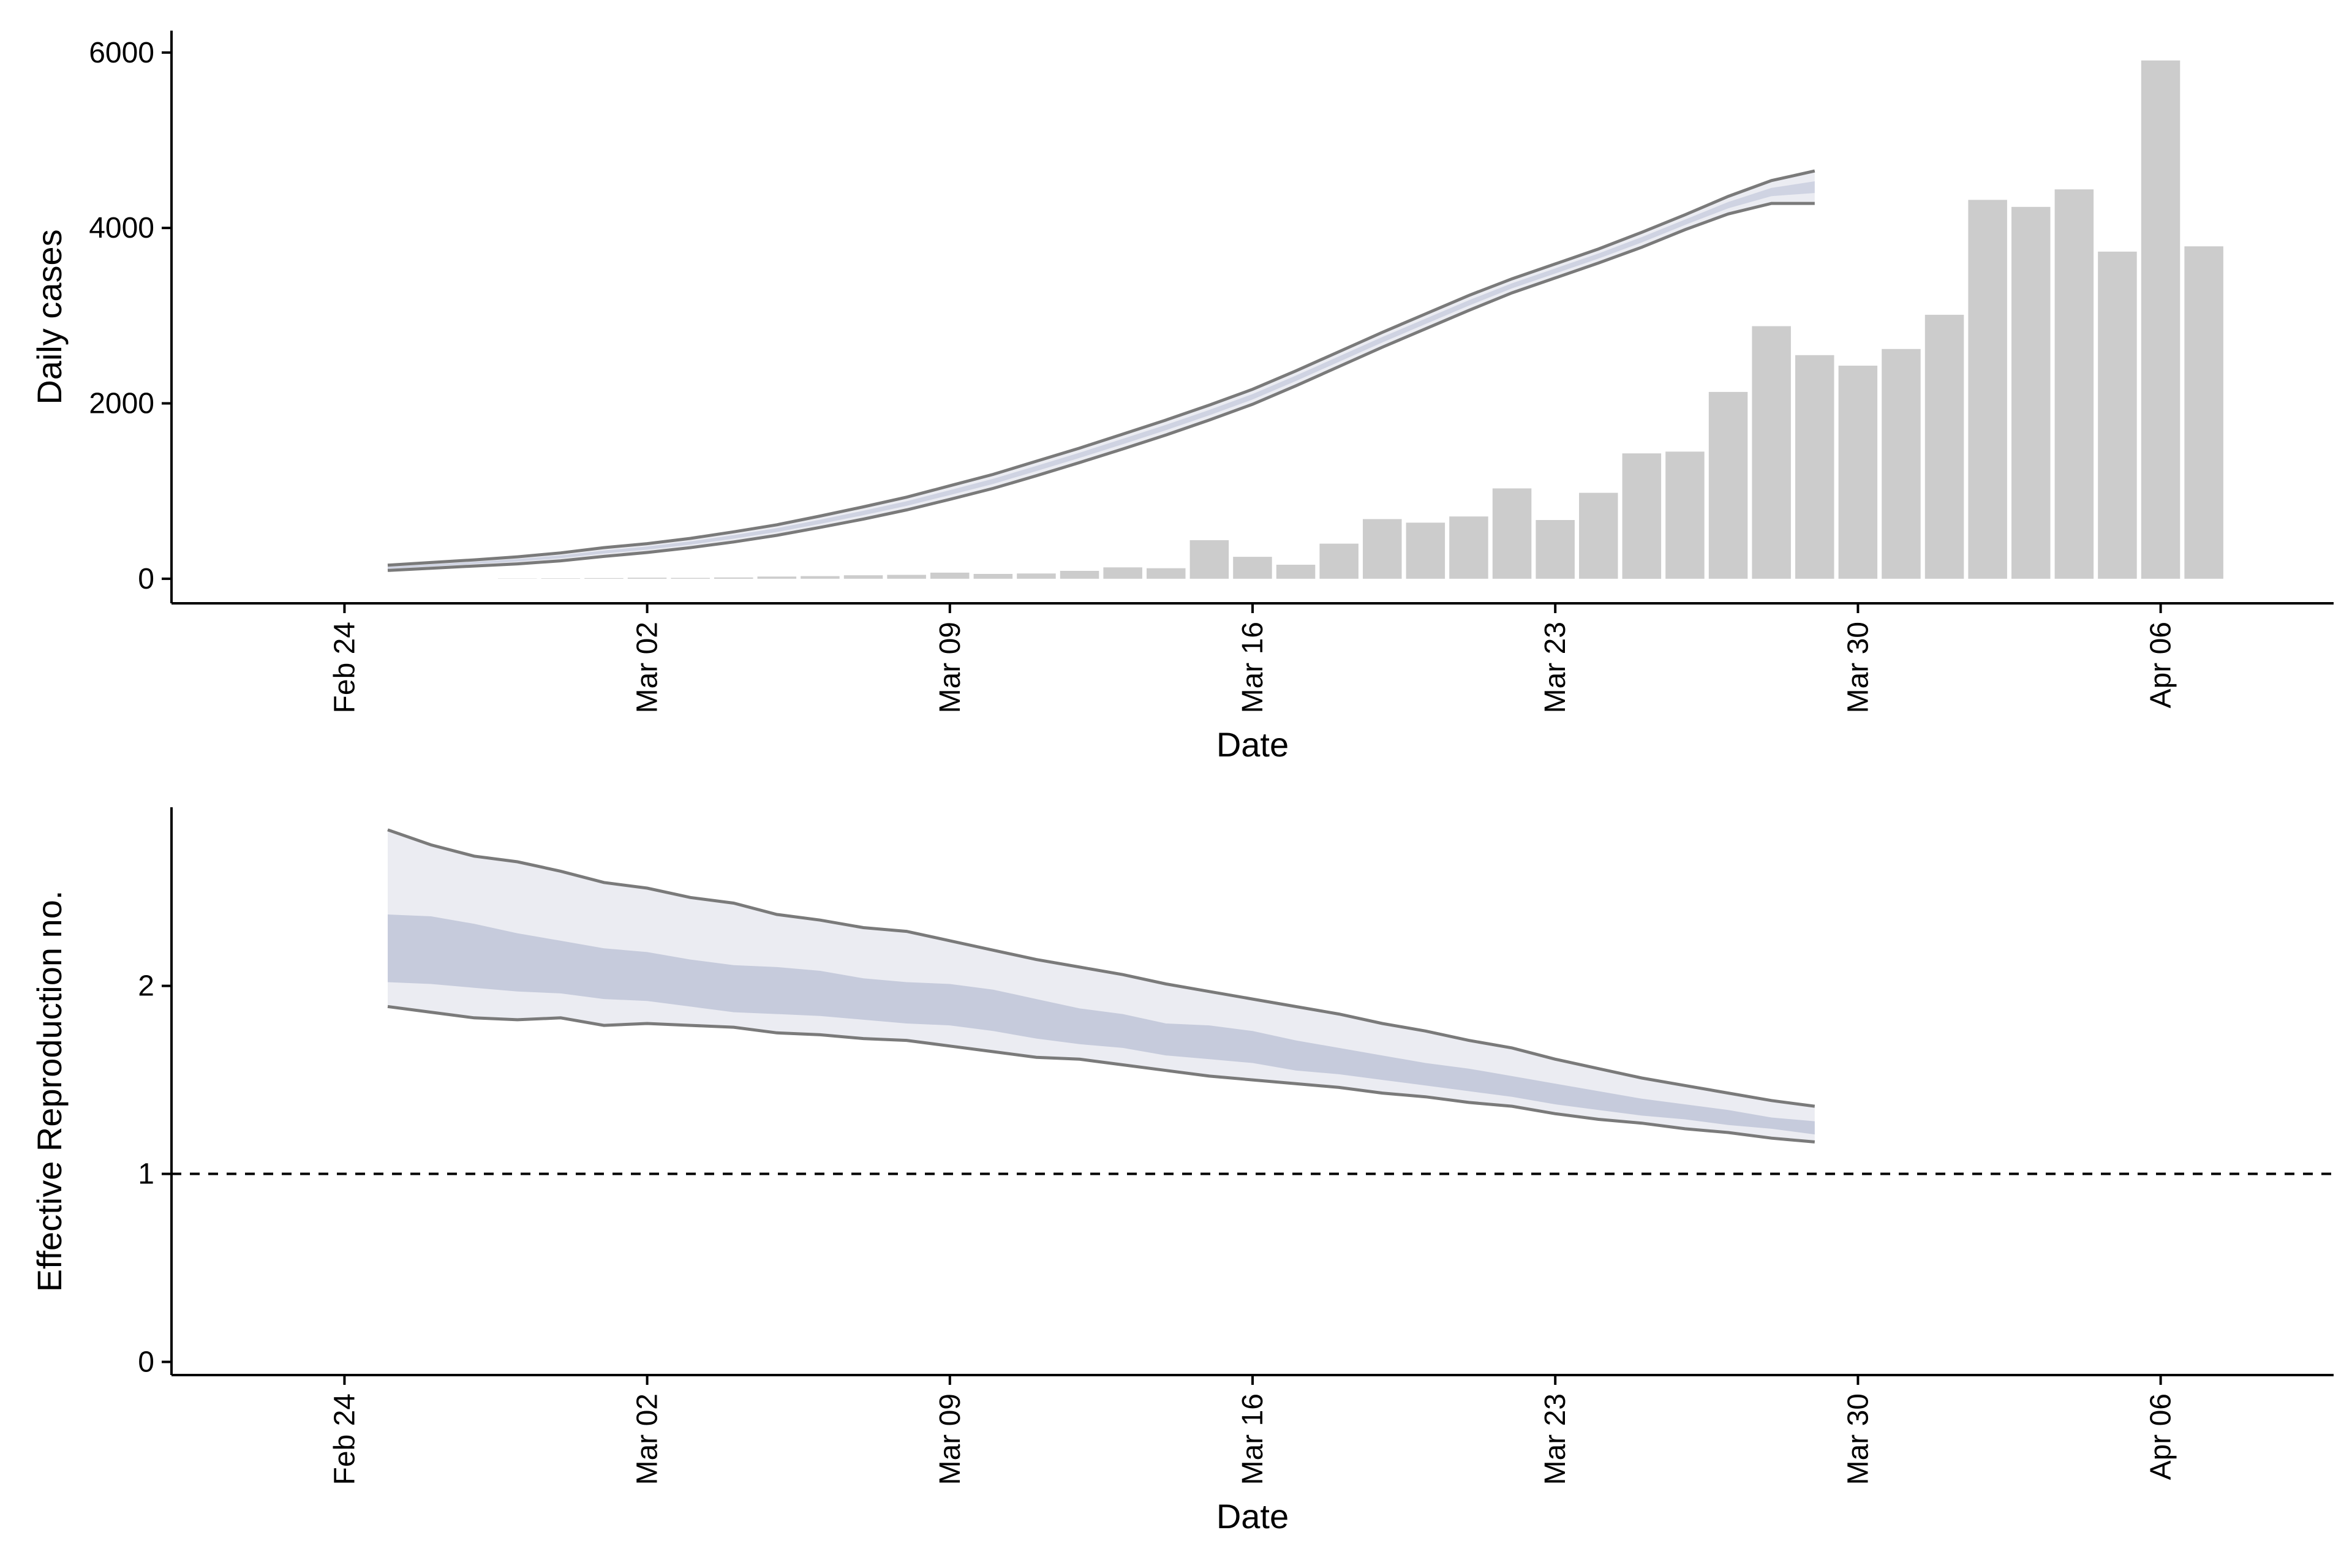 The width and height of the screenshot is (2352, 1568). What do you see at coordinates (122, 53) in the screenshot?
I see `y-tick-label: 6000` at bounding box center [122, 53].